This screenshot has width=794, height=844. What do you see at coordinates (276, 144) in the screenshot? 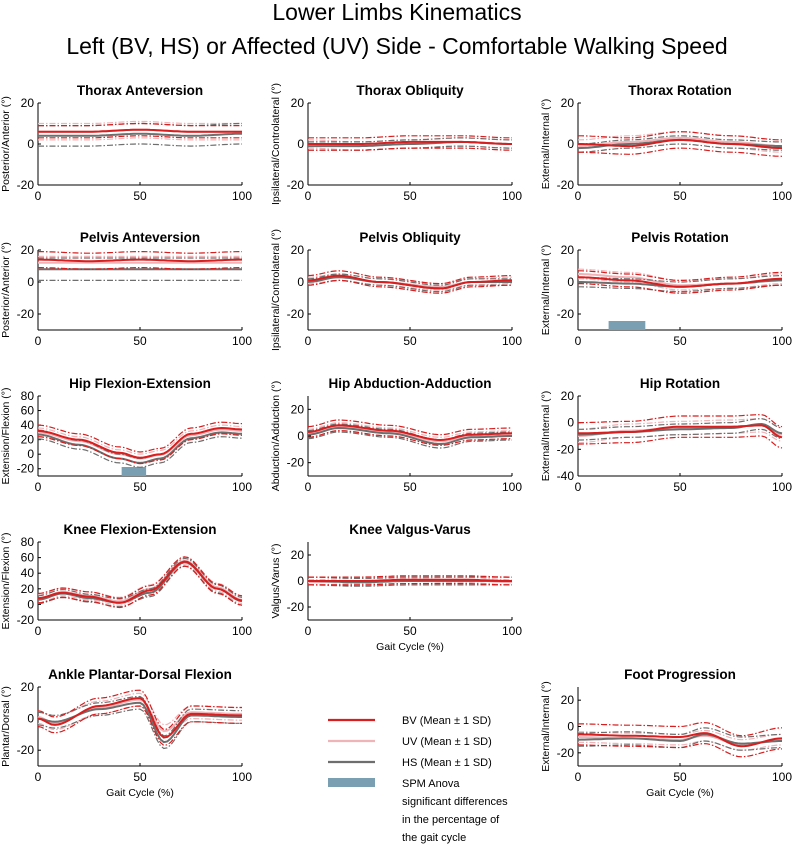
I see `y-axis-label: Ipsilateral/Controlateral (°)` at bounding box center [276, 144].